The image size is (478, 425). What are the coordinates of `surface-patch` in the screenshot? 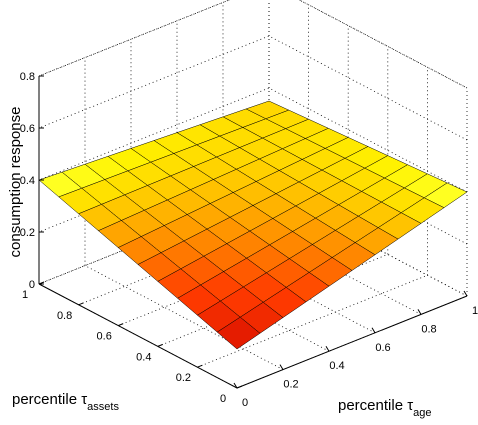 It's located at (238, 333).